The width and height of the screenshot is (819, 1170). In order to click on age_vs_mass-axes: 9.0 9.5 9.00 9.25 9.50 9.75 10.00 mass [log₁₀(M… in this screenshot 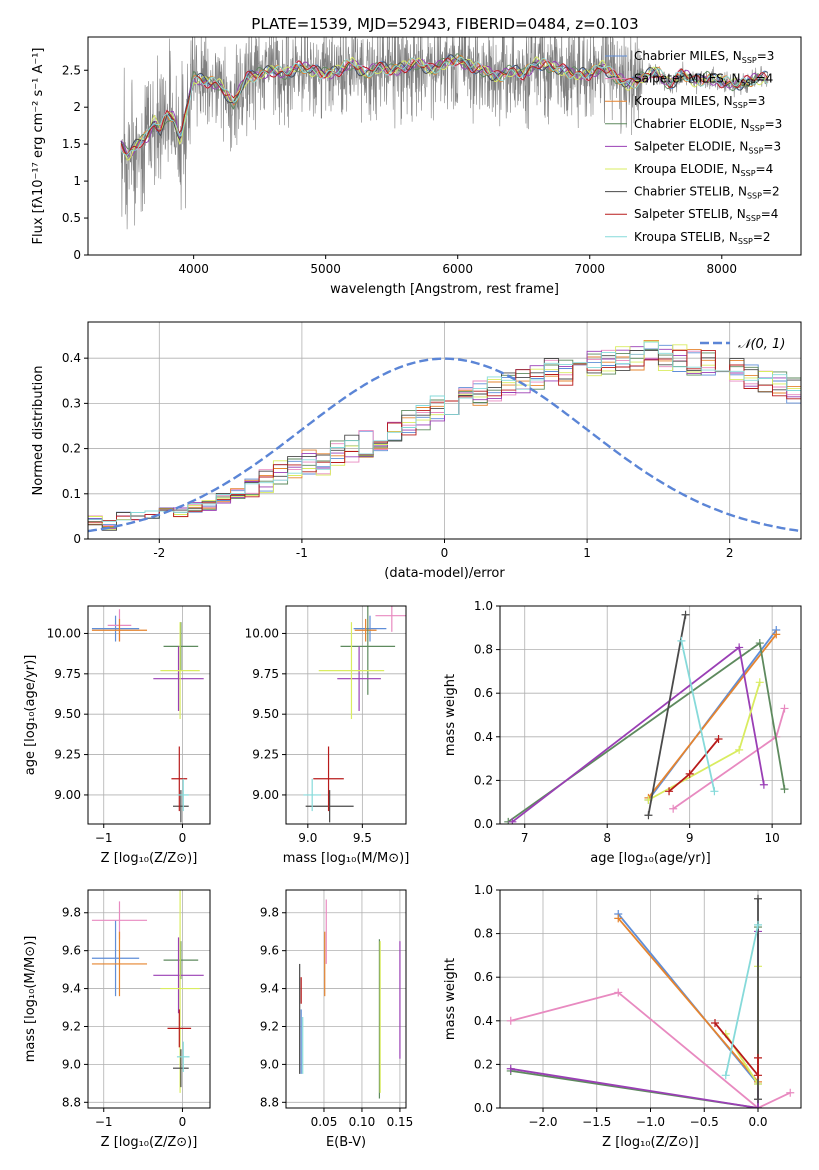, I will do `click(327, 735)`.